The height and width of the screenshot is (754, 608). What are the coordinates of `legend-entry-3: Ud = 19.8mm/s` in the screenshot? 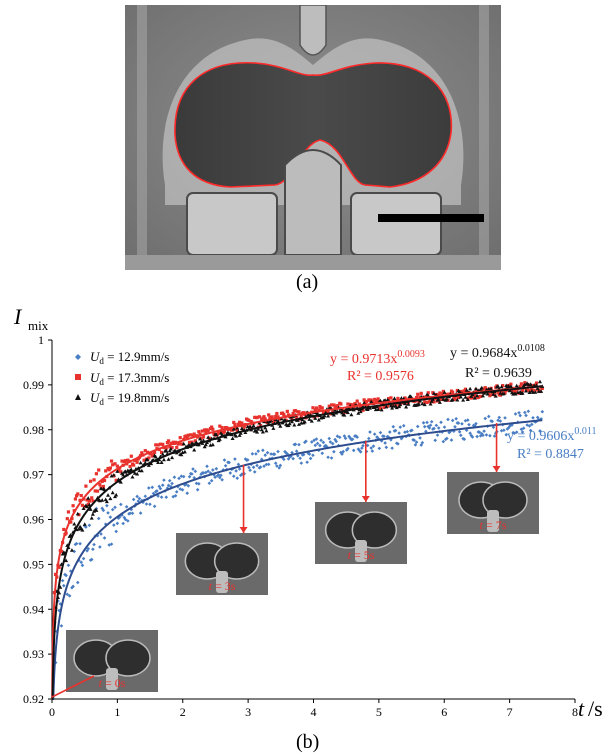 It's located at (122, 398).